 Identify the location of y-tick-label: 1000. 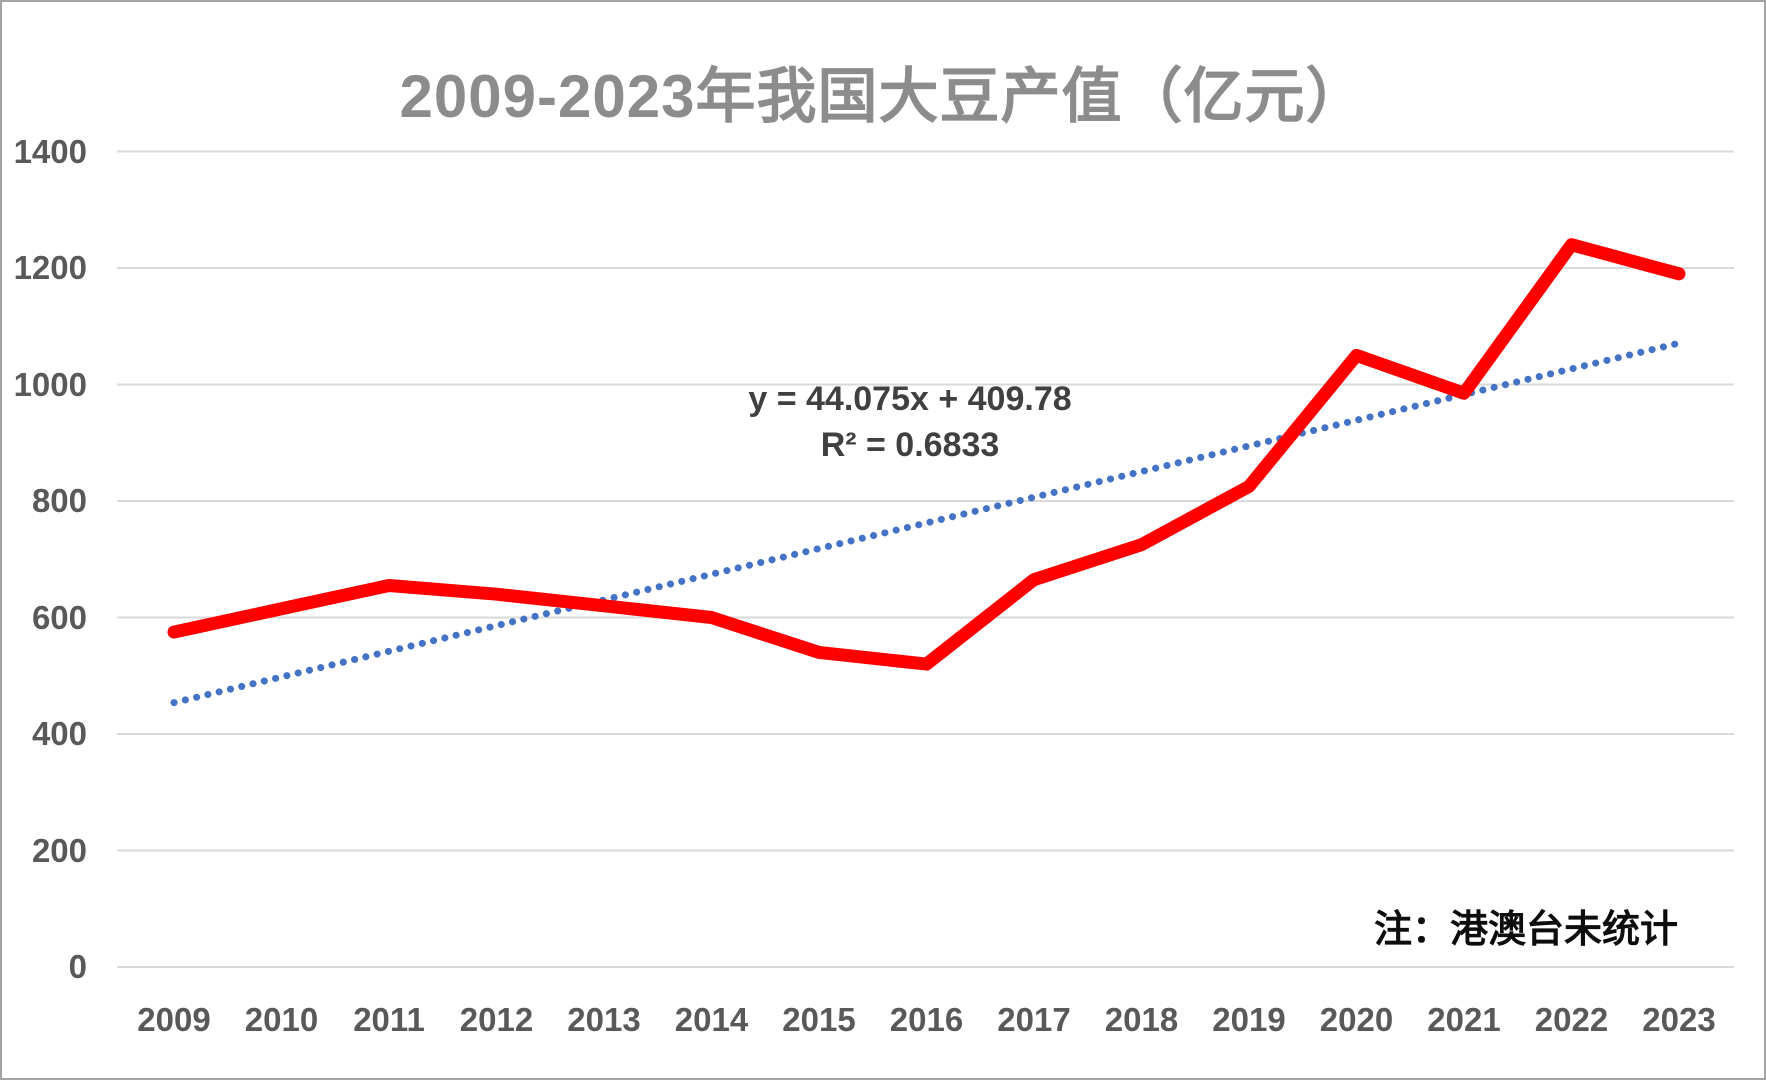
(50, 384).